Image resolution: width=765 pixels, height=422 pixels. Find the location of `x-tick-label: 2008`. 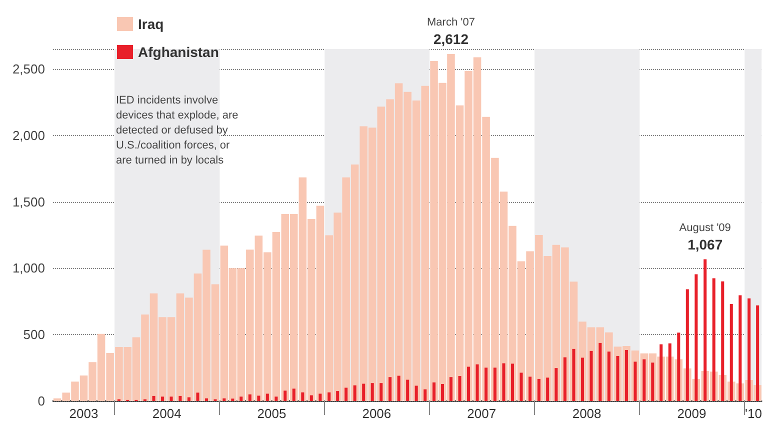

x-tick-label: 2008 is located at coordinates (587, 413).